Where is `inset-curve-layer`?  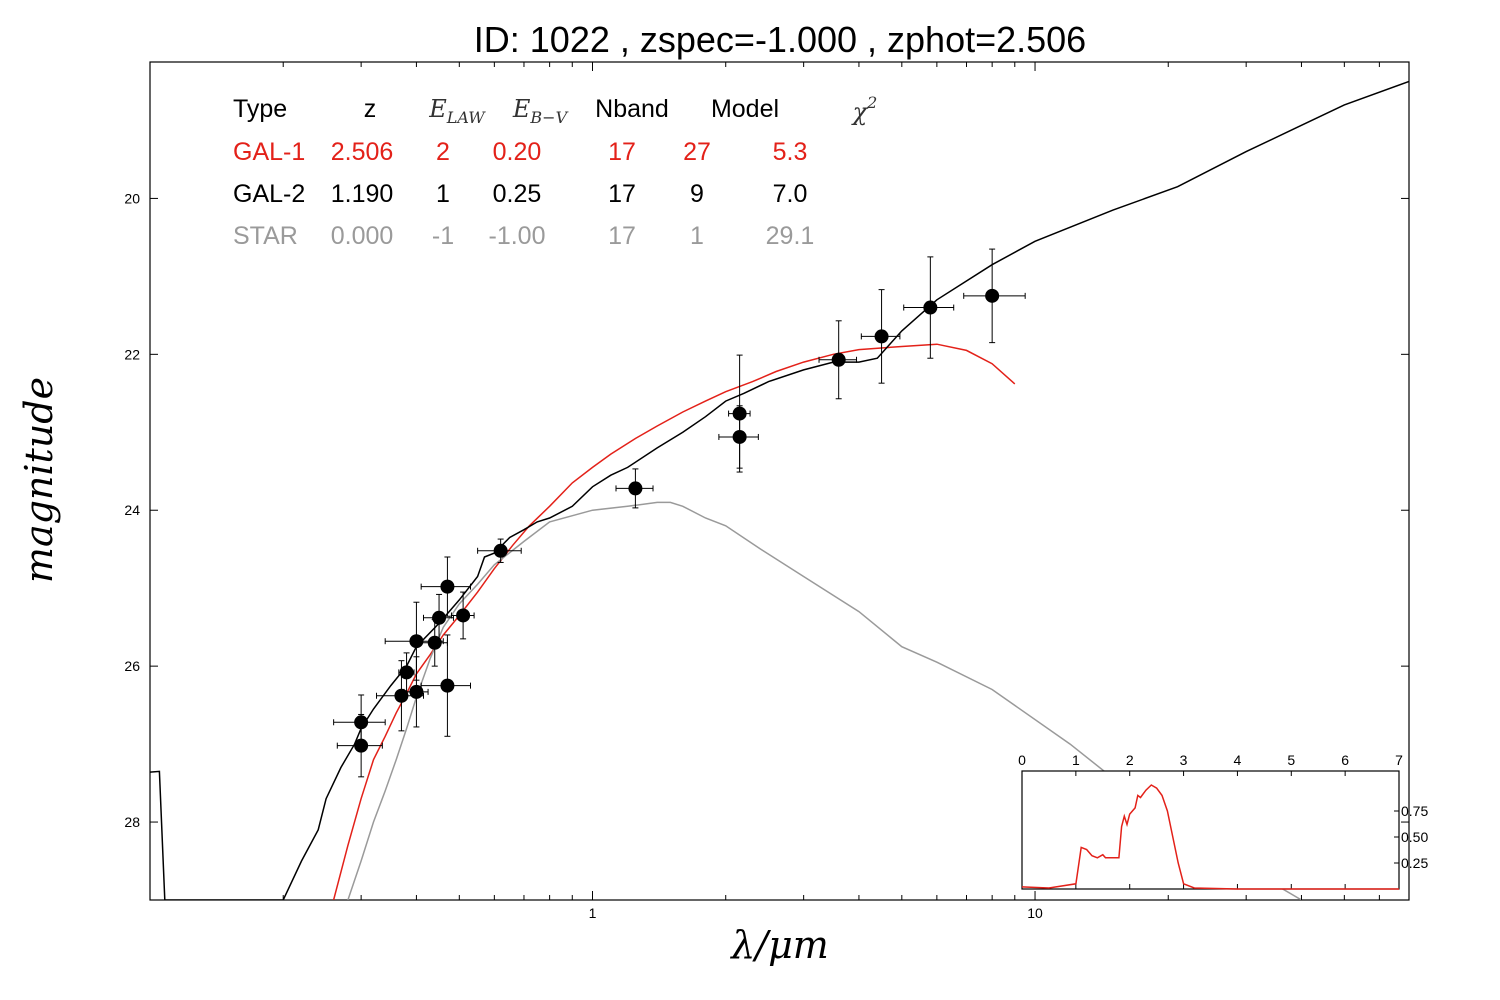
inset-curve-layer is located at coordinates (1210, 837).